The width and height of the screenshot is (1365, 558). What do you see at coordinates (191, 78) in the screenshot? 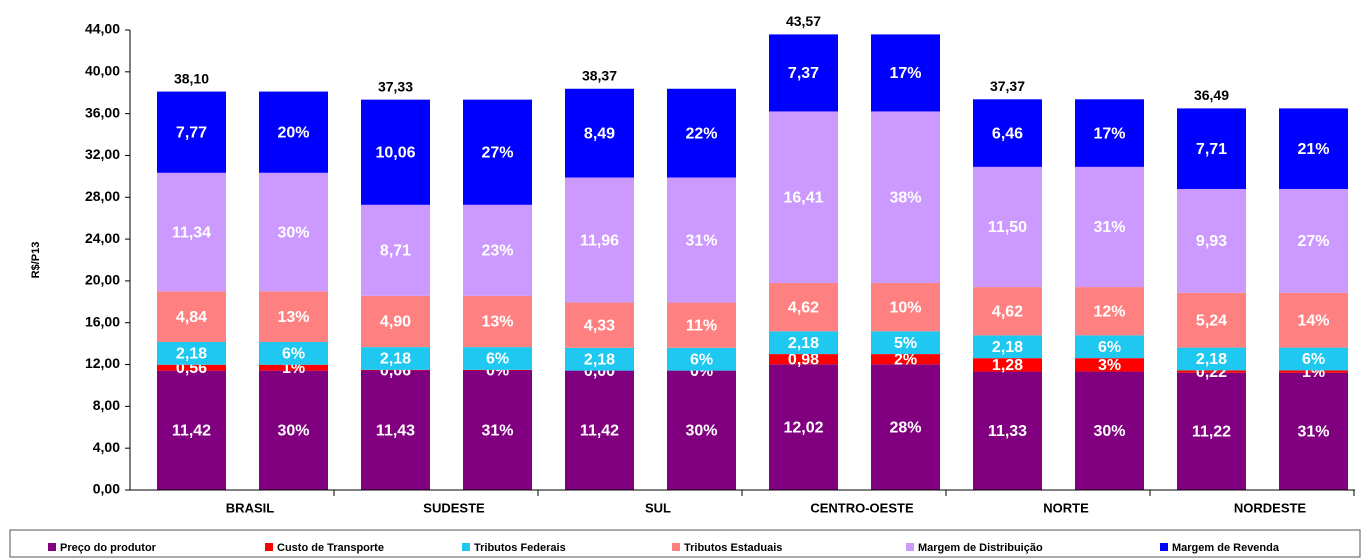
I see `total-label: 38,10` at bounding box center [191, 78].